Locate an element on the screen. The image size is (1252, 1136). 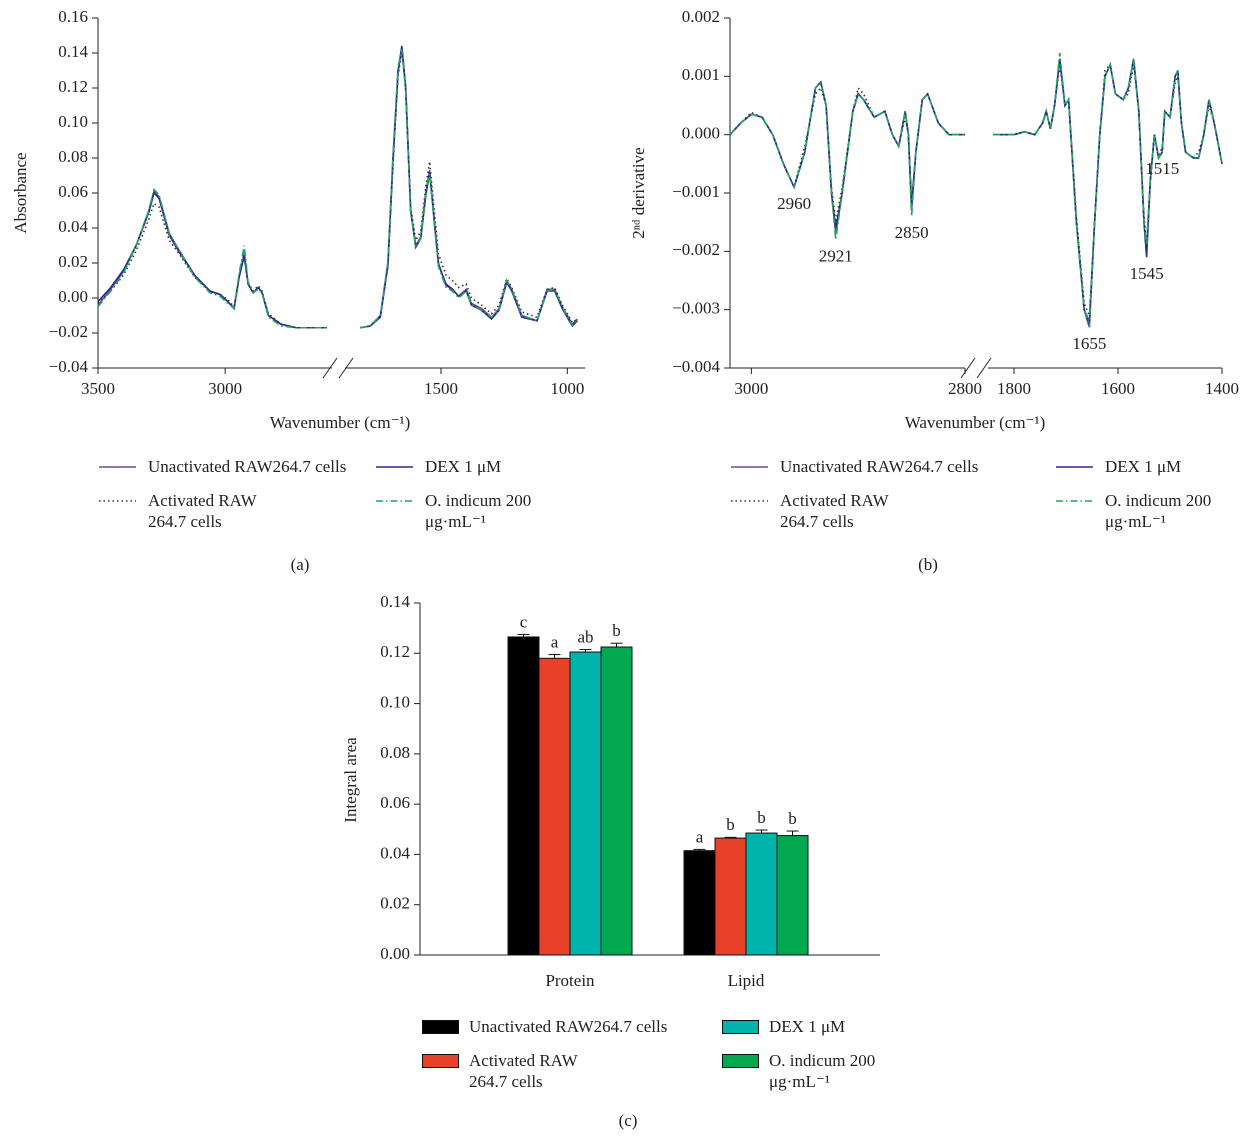
y-tick-label: 0.06 is located at coordinates (73, 191).